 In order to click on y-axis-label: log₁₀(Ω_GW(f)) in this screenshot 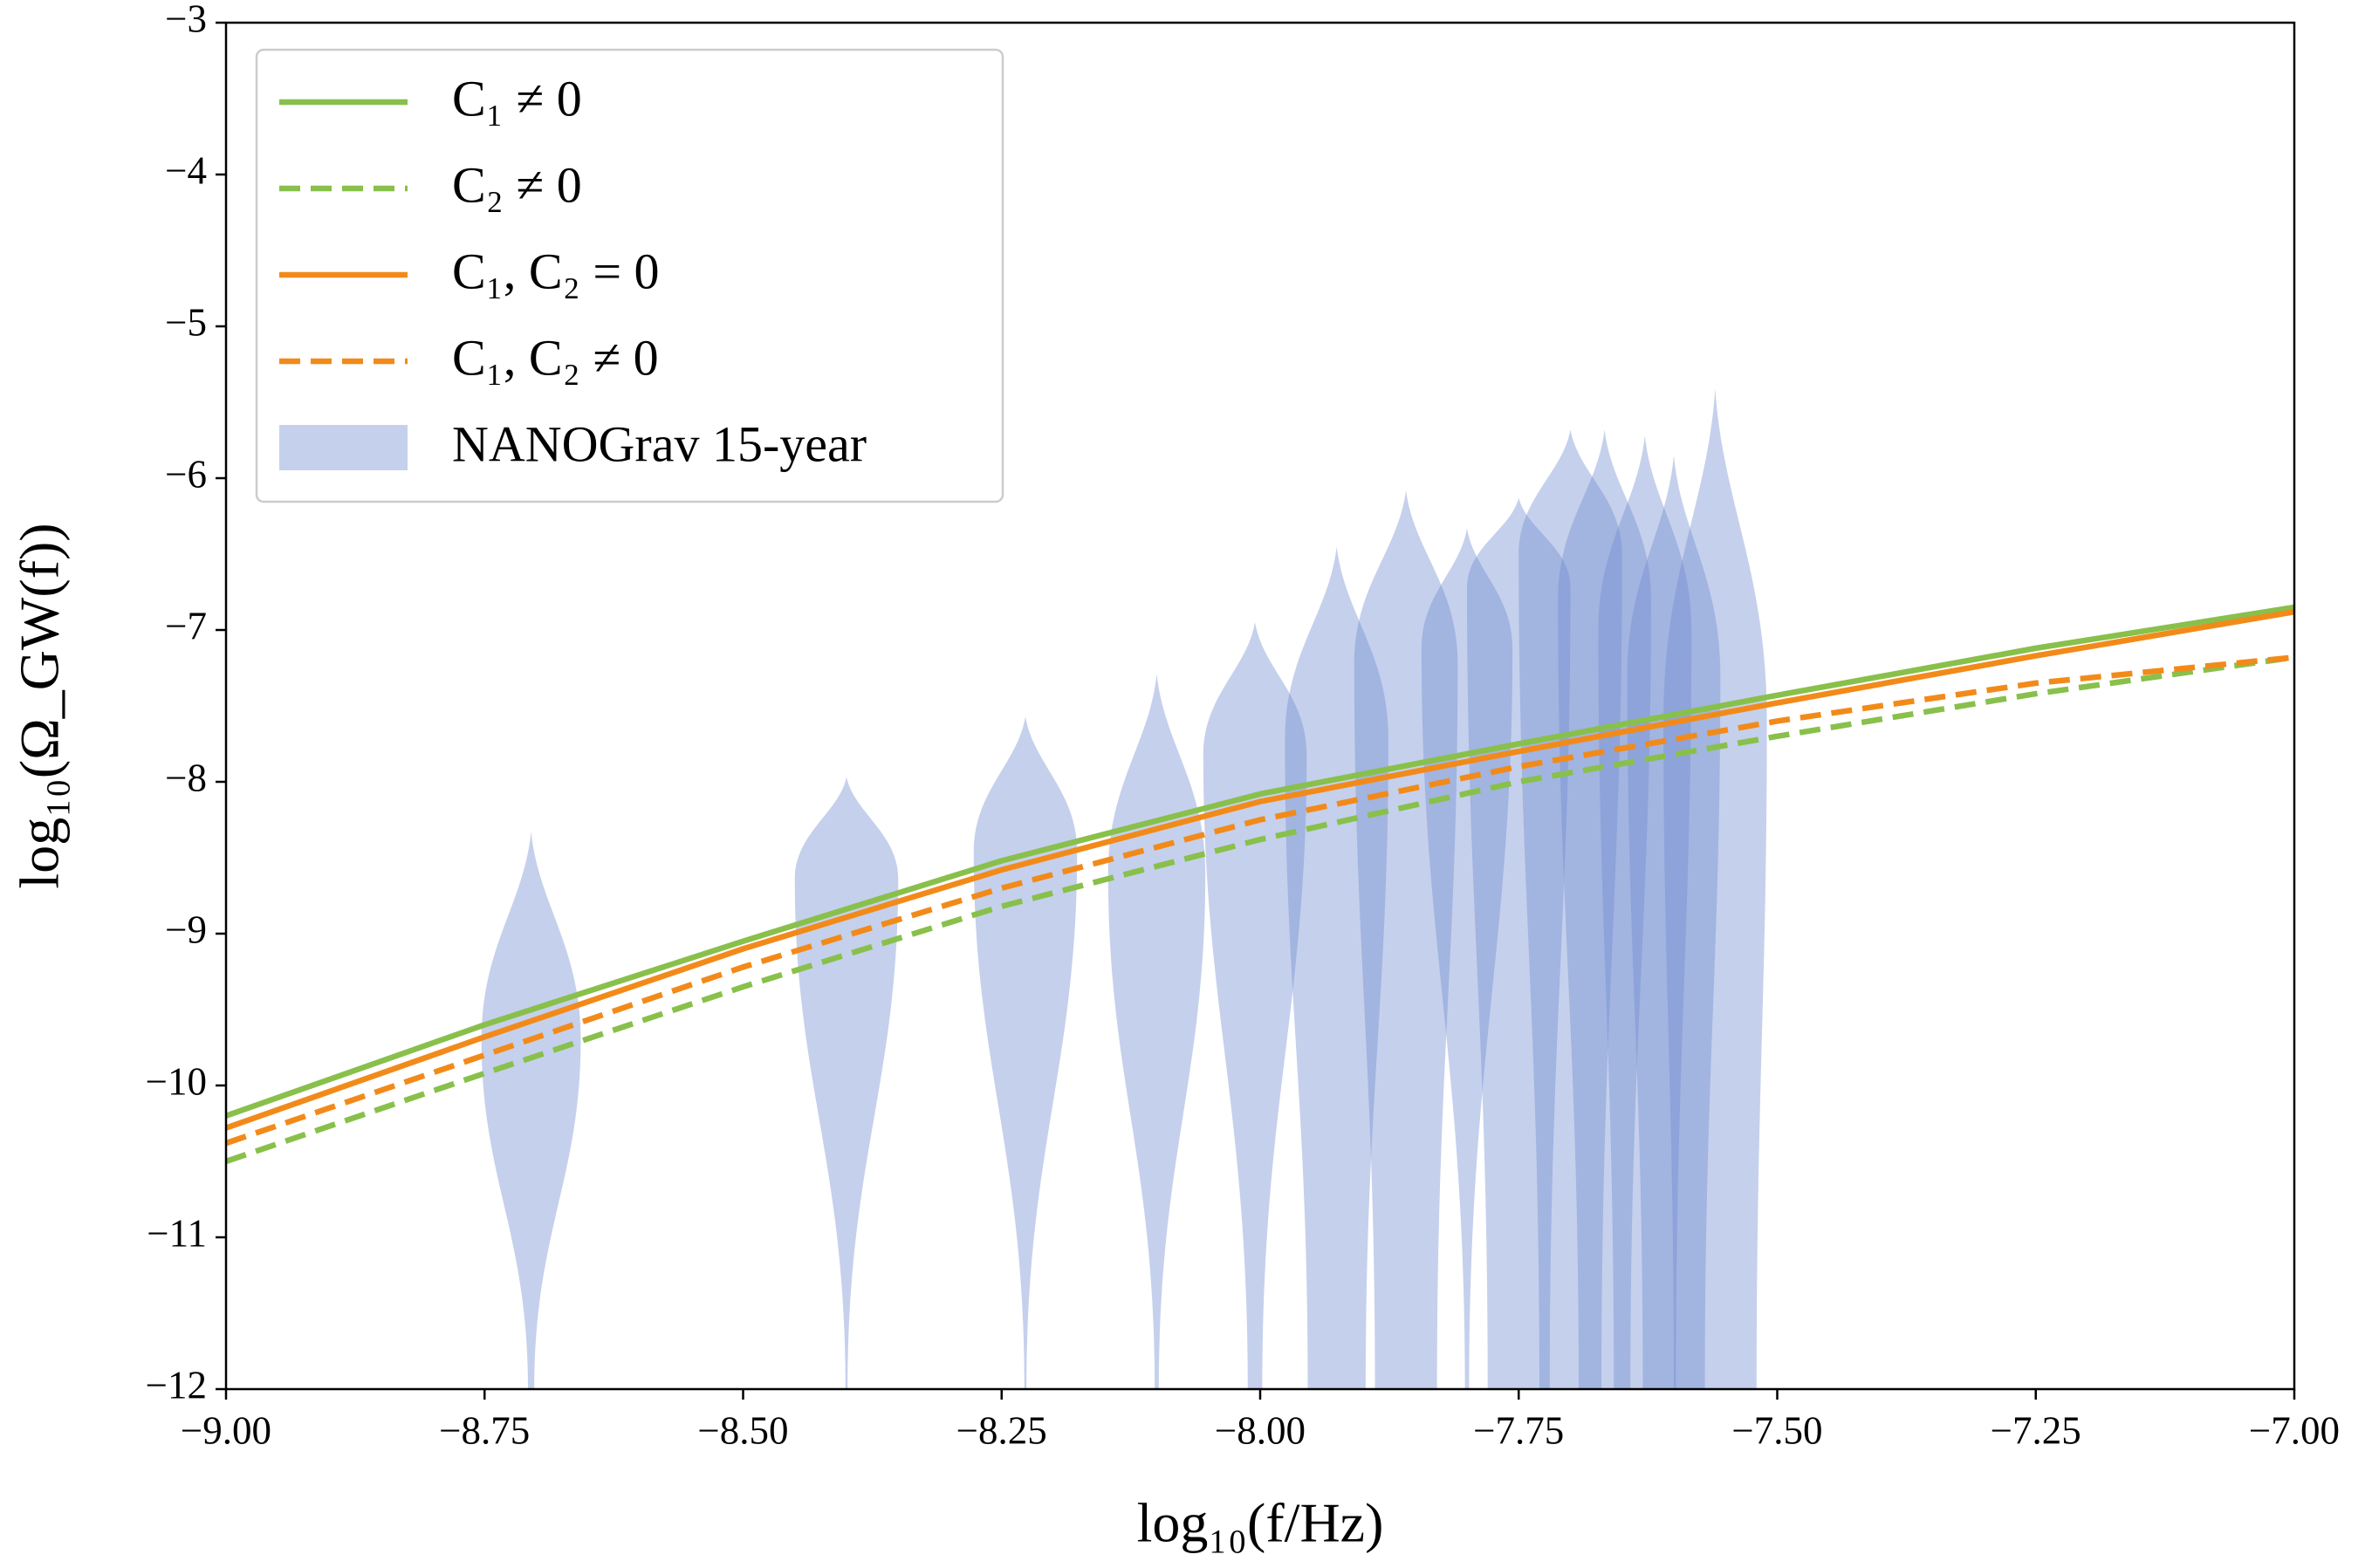, I will do `click(40, 706)`.